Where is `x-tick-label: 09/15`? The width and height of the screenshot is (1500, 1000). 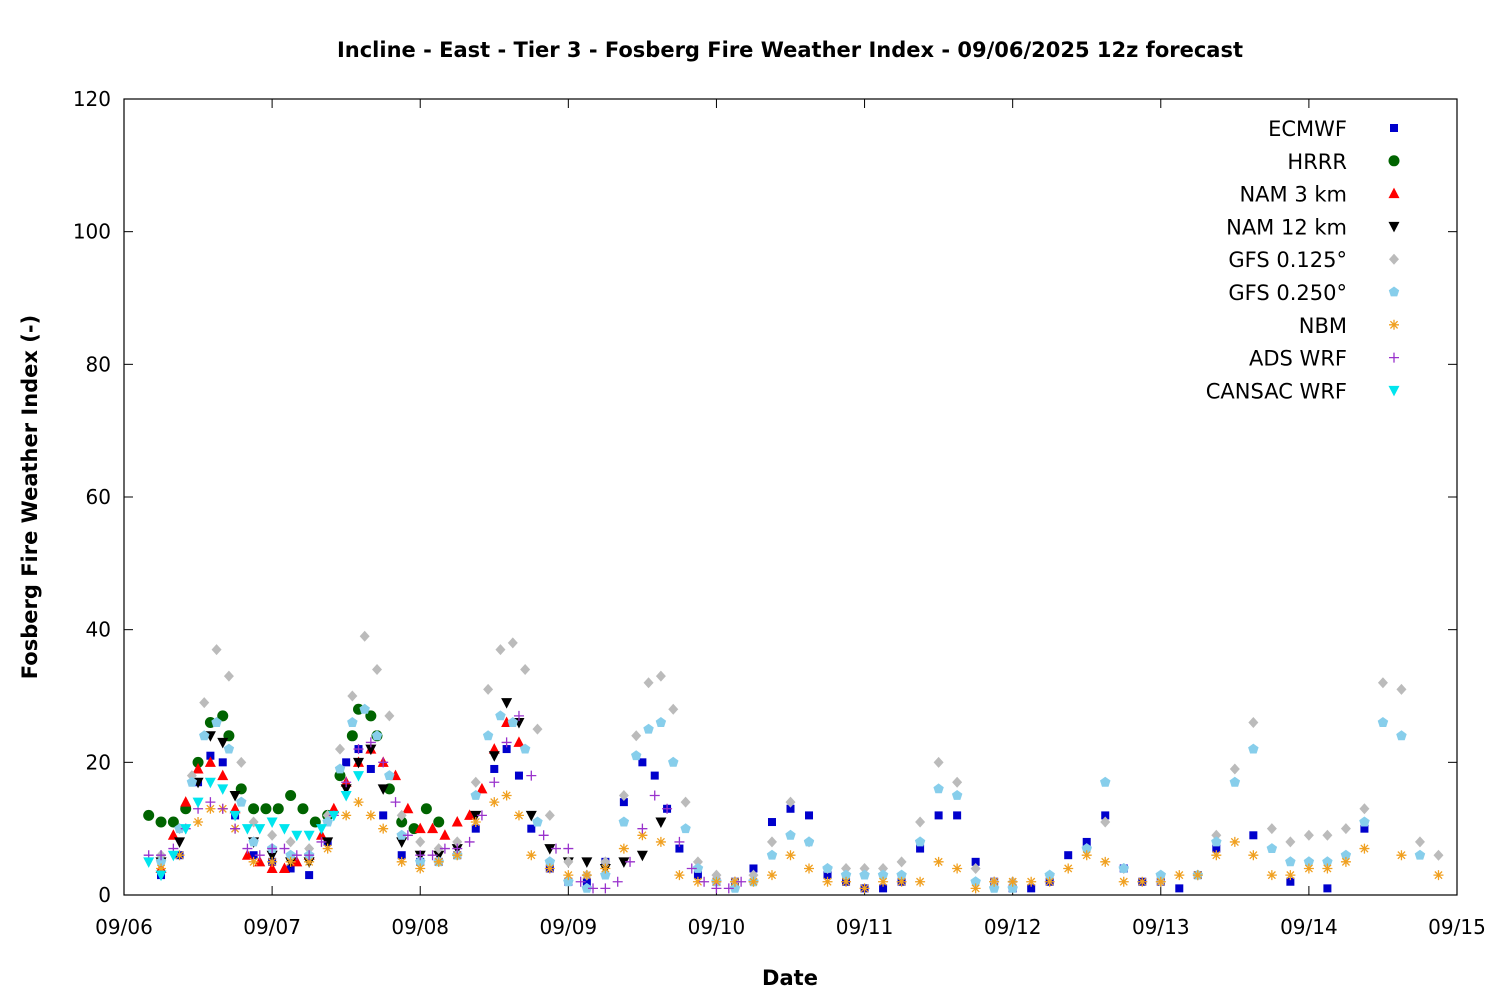
x-tick-label: 09/15 is located at coordinates (1457, 927).